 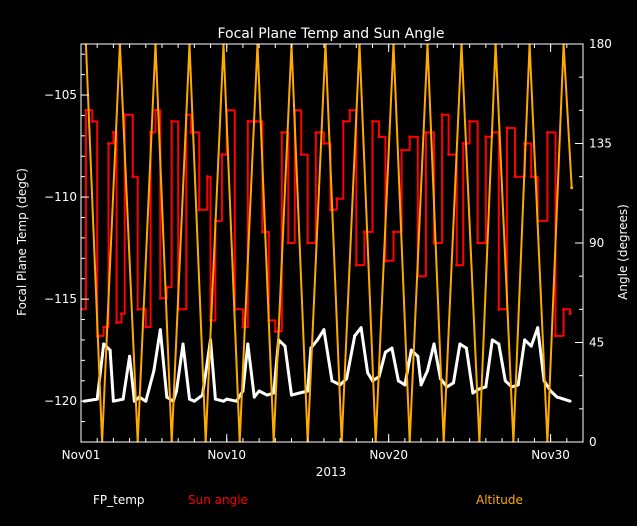 What do you see at coordinates (218, 500) in the screenshot?
I see `legend-sun-angle: Sun angle` at bounding box center [218, 500].